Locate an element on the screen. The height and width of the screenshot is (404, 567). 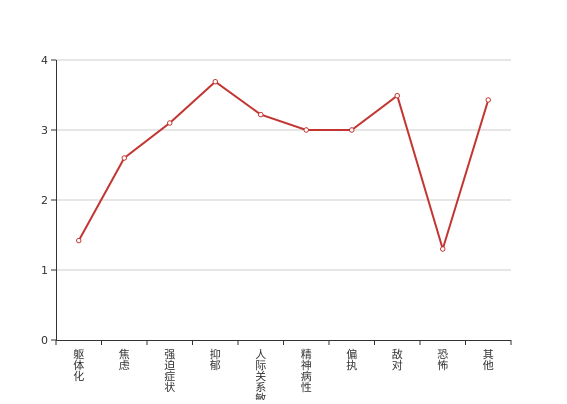
x-tick-label: 精神病性 is located at coordinates (306, 371).